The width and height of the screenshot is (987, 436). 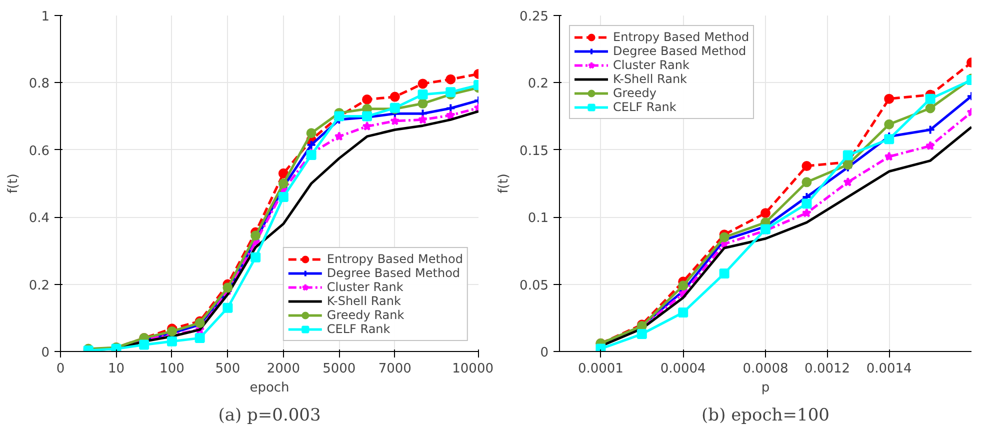 What do you see at coordinates (534, 17) in the screenshot?
I see `y-tick-label: 0.25` at bounding box center [534, 17].